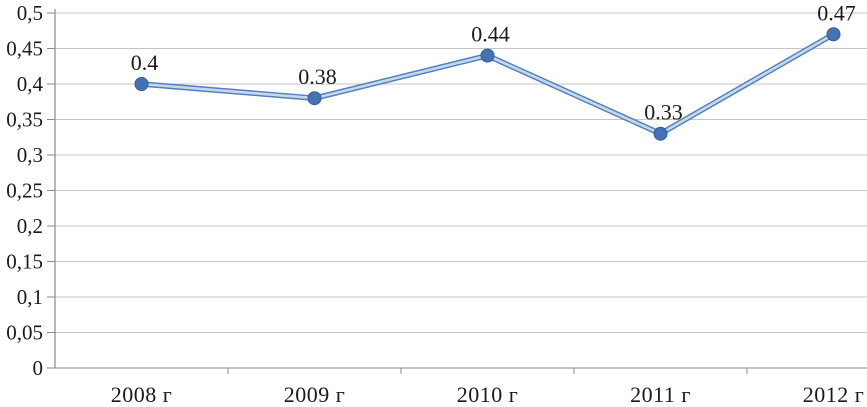  Describe the element at coordinates (30, 297) in the screenshot. I see `y-tick-label: 0,1` at that location.